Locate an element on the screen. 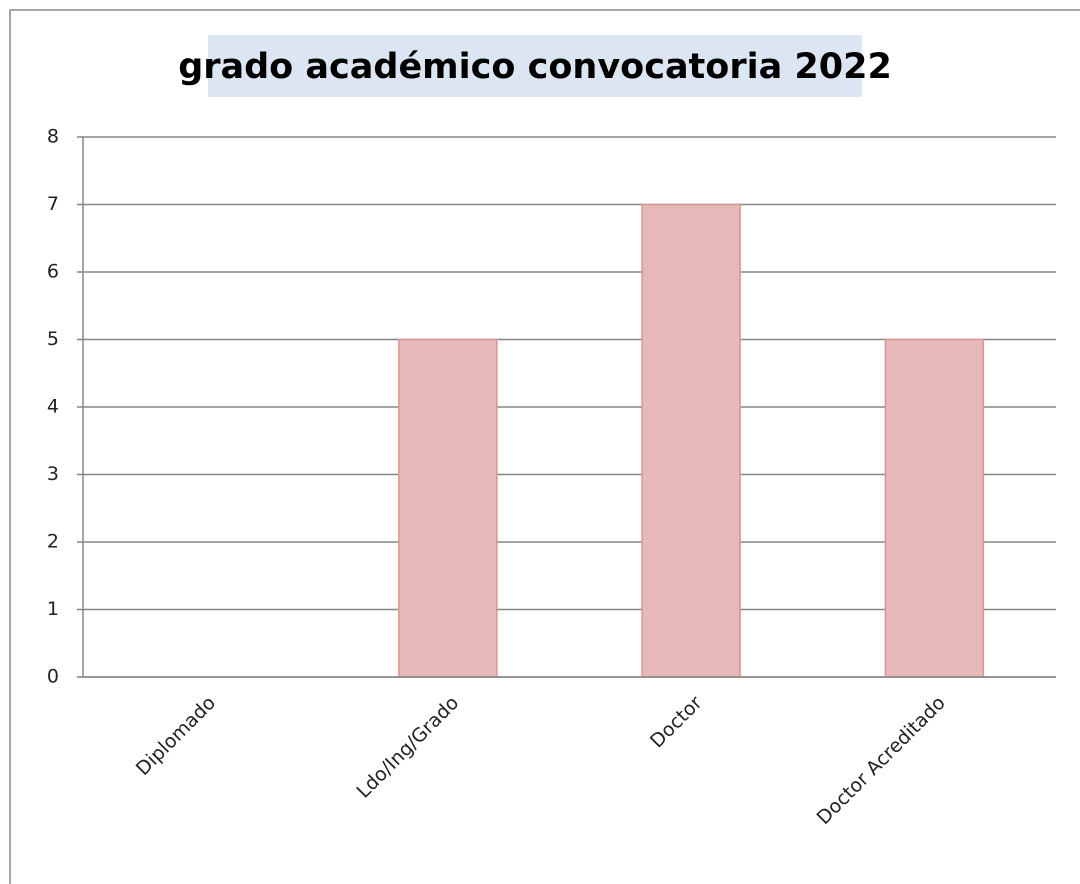  y-tick-label: 7 is located at coordinates (53, 204).